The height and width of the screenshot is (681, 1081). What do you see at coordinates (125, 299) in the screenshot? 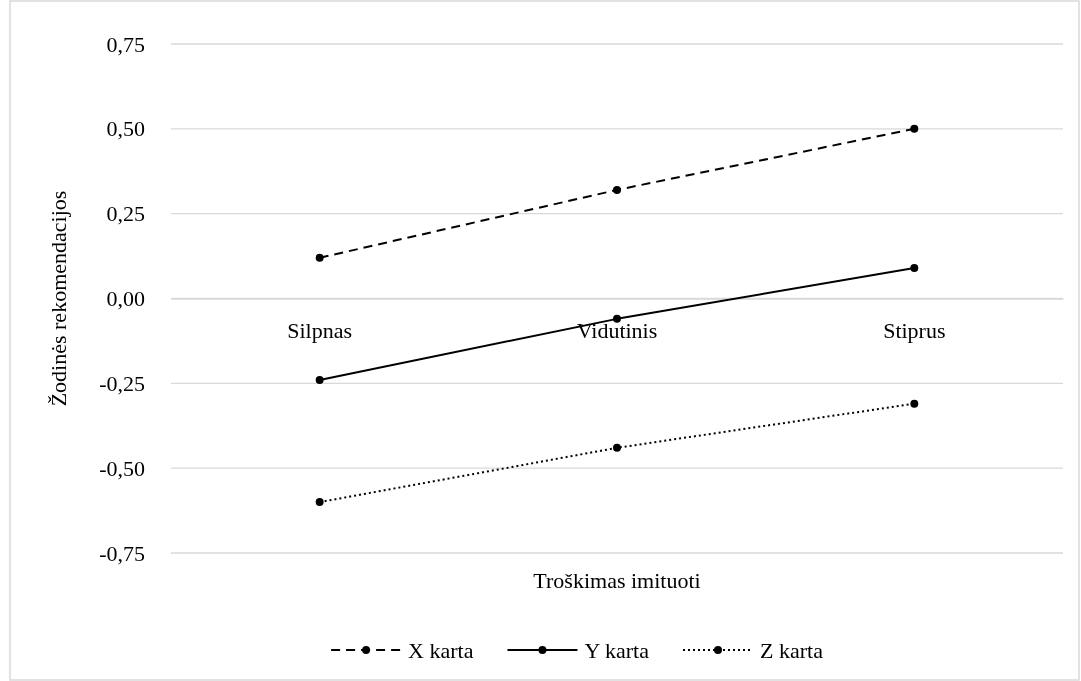
I see `y-tick-label: 0,00` at bounding box center [125, 299].